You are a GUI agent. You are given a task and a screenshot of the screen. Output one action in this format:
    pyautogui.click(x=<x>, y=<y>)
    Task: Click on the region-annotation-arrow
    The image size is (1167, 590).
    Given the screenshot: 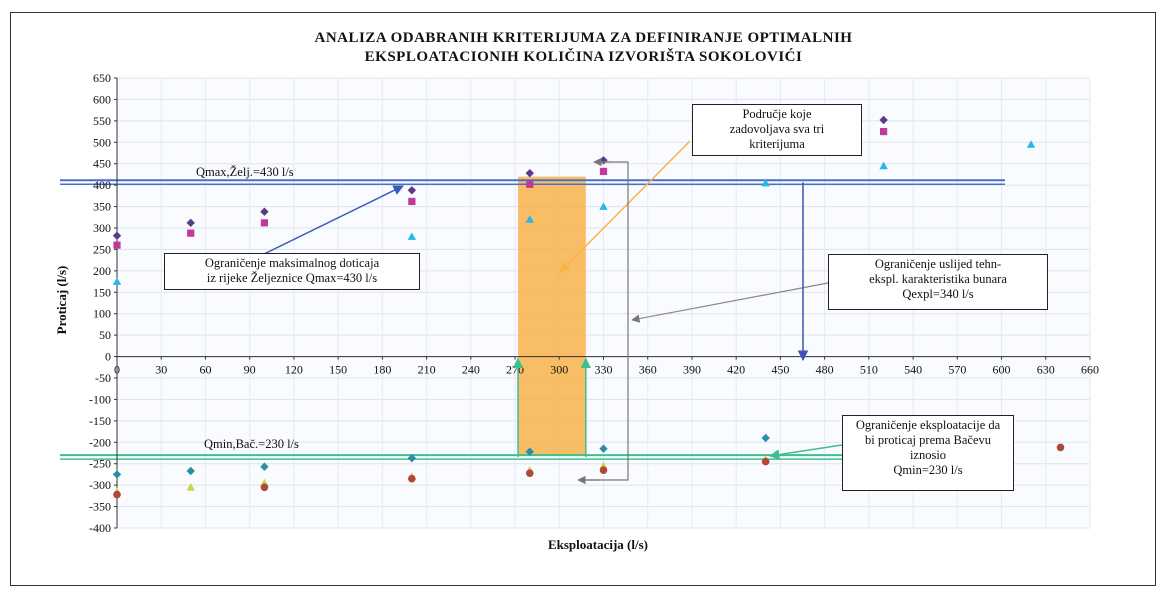 What is the action you would take?
    pyautogui.click(x=625, y=206)
    